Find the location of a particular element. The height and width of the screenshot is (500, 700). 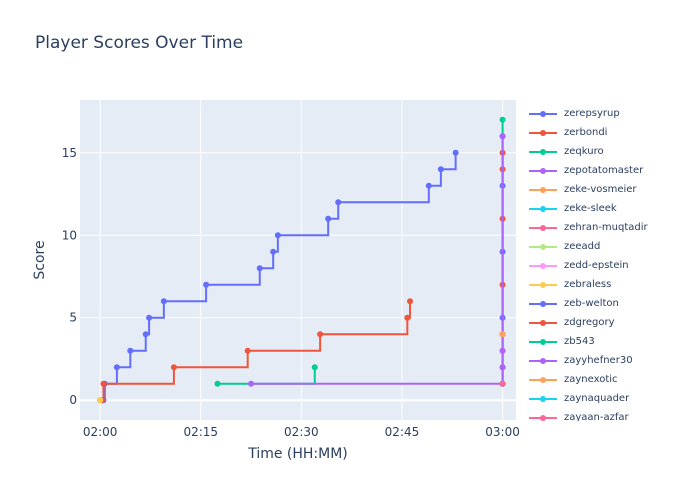

legend-item: zeqkuro is located at coordinates (614, 151).